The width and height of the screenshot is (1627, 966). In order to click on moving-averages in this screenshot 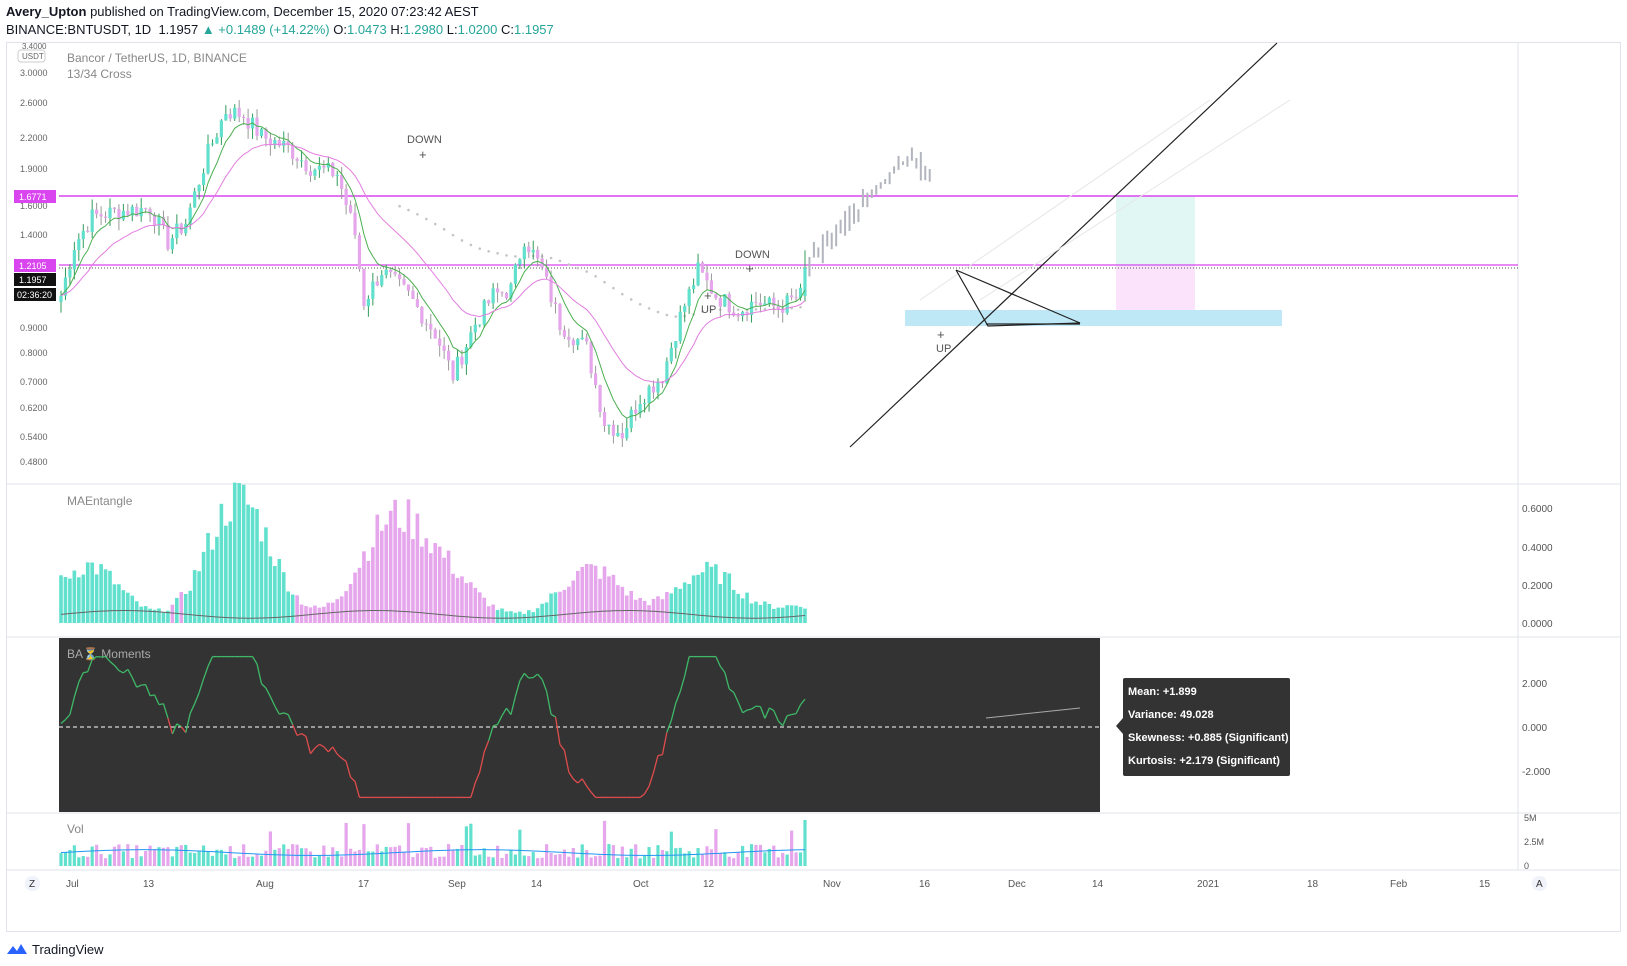, I will do `click(433, 270)`.